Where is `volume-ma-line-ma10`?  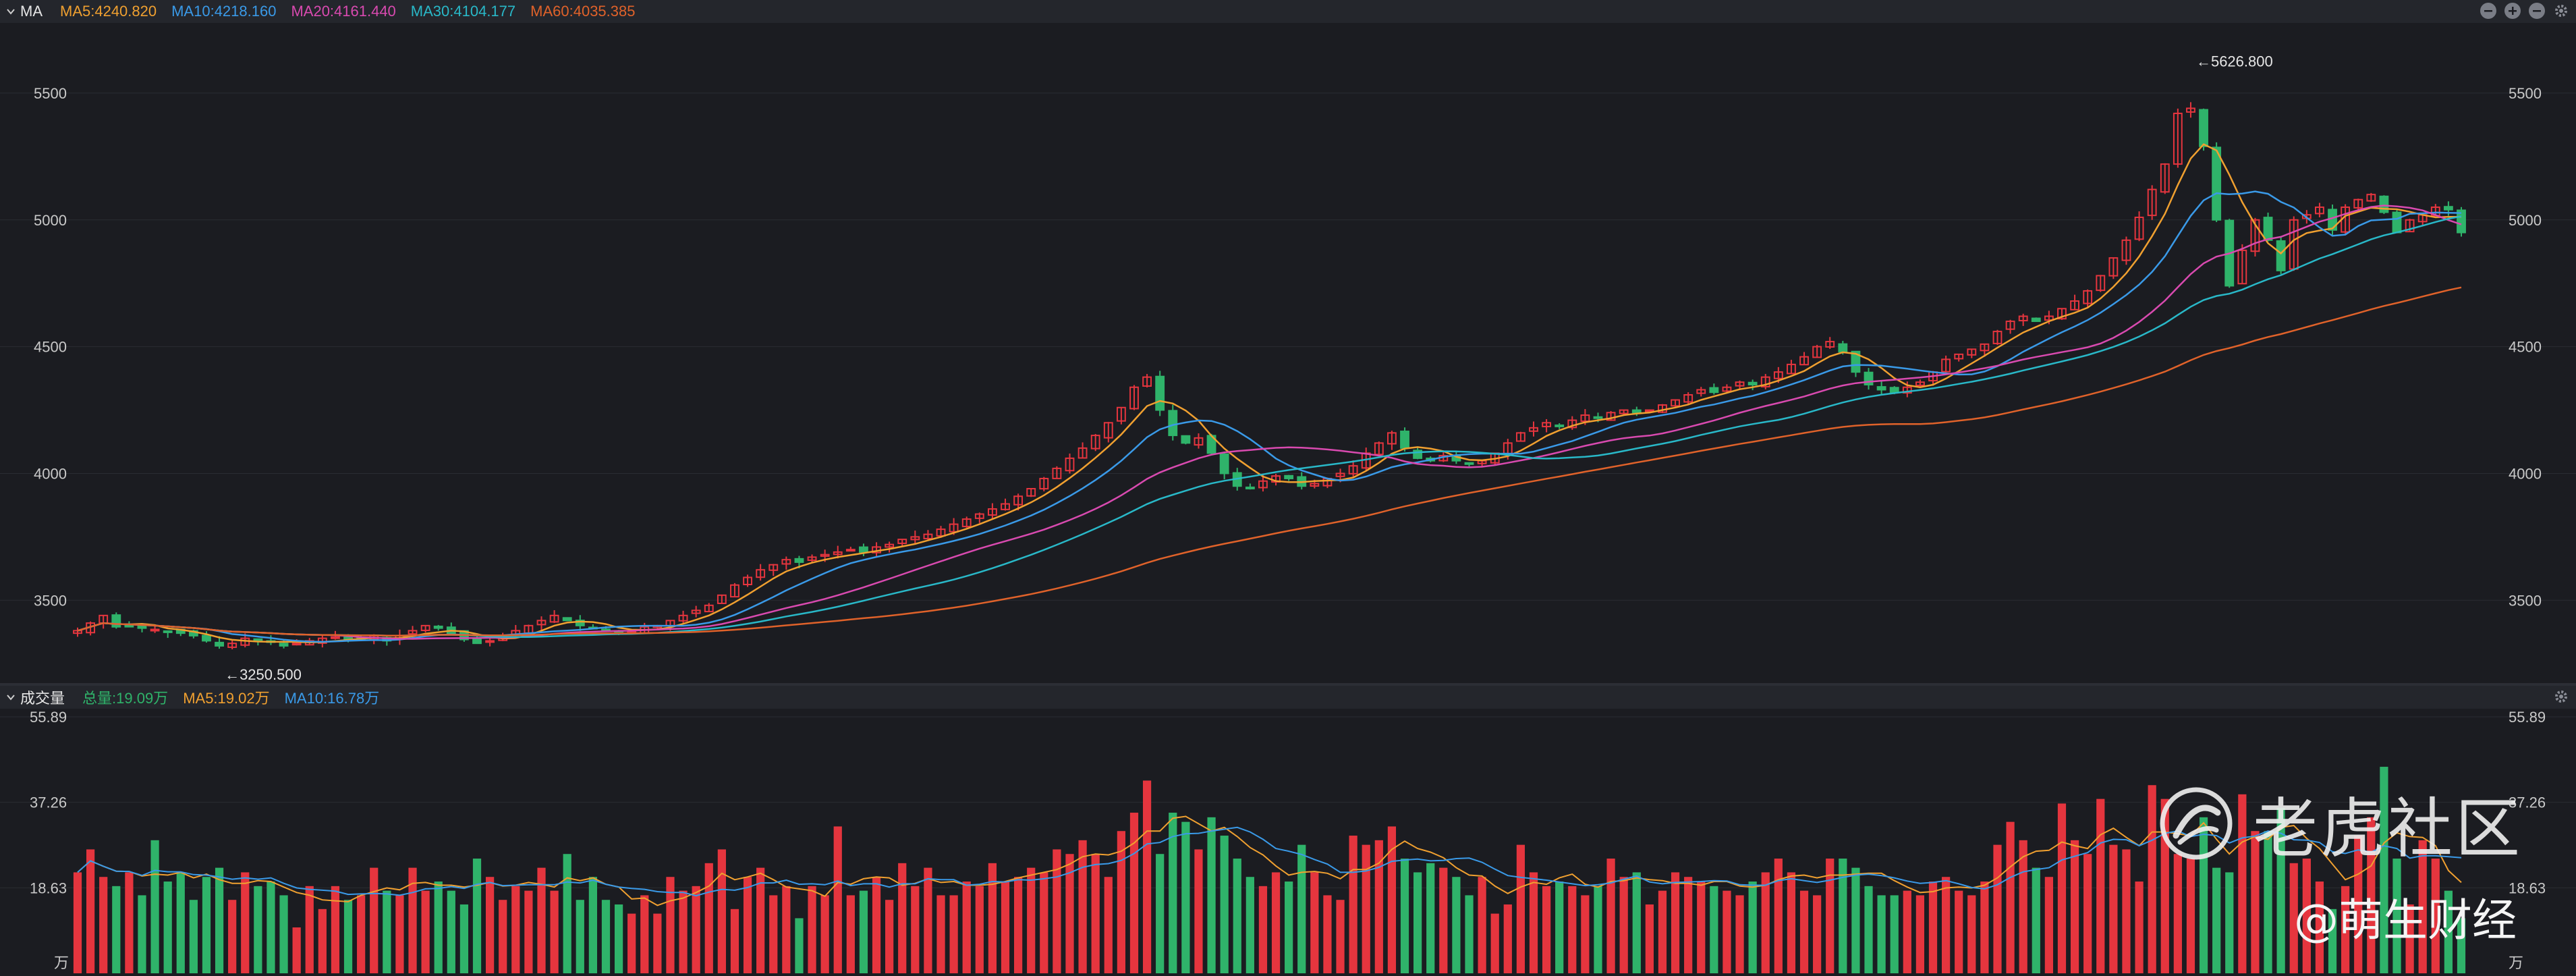 volume-ma-line-ma10 is located at coordinates (1269, 862).